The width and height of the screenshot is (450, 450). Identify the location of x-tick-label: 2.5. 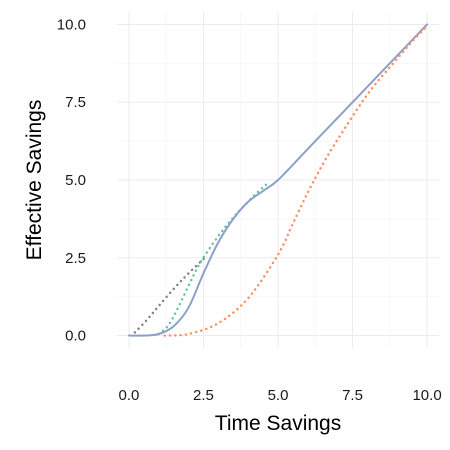
(203, 395).